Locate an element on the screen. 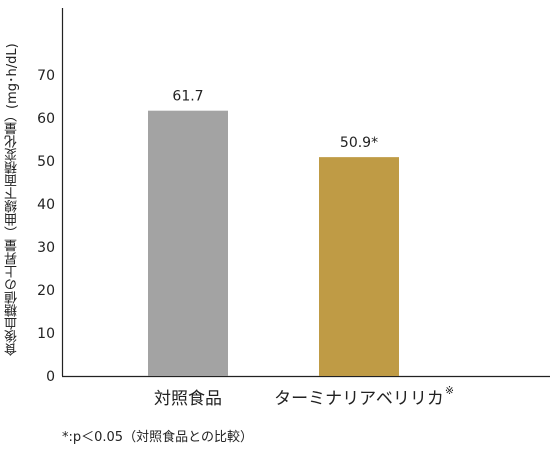 The width and height of the screenshot is (550, 450). bar-value-label: 61.7 is located at coordinates (187, 97).